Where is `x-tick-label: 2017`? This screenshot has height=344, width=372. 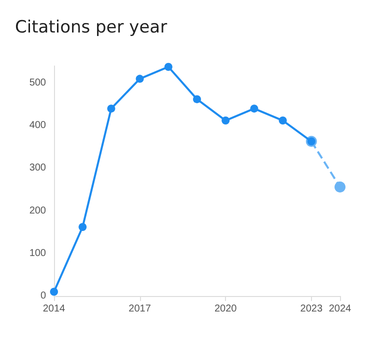
x-tick-label: 2017 is located at coordinates (140, 309).